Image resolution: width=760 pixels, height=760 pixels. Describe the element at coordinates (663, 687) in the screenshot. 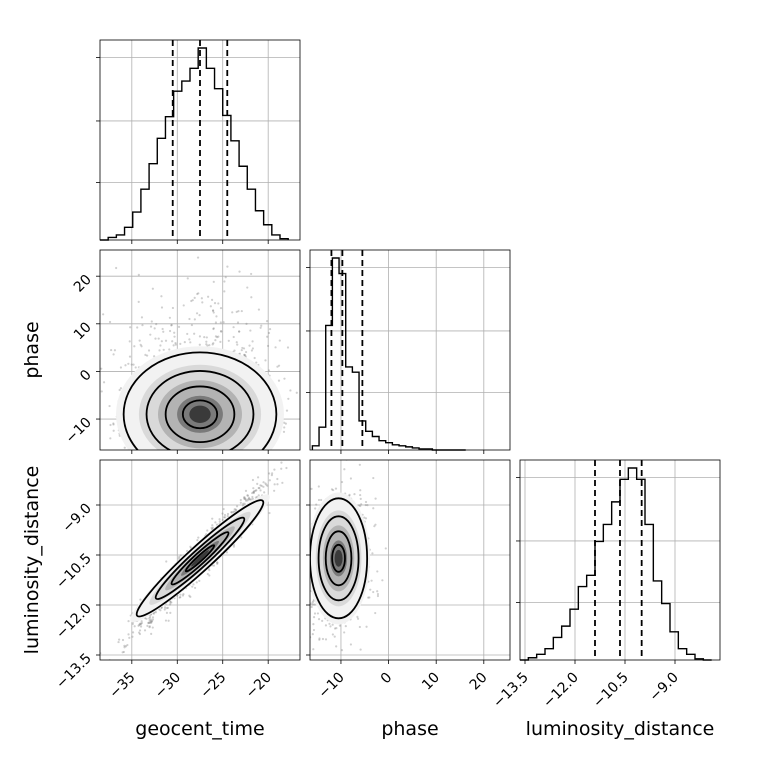

I see `x-tick-label-luminosity_distance-3: −9.0` at that location.